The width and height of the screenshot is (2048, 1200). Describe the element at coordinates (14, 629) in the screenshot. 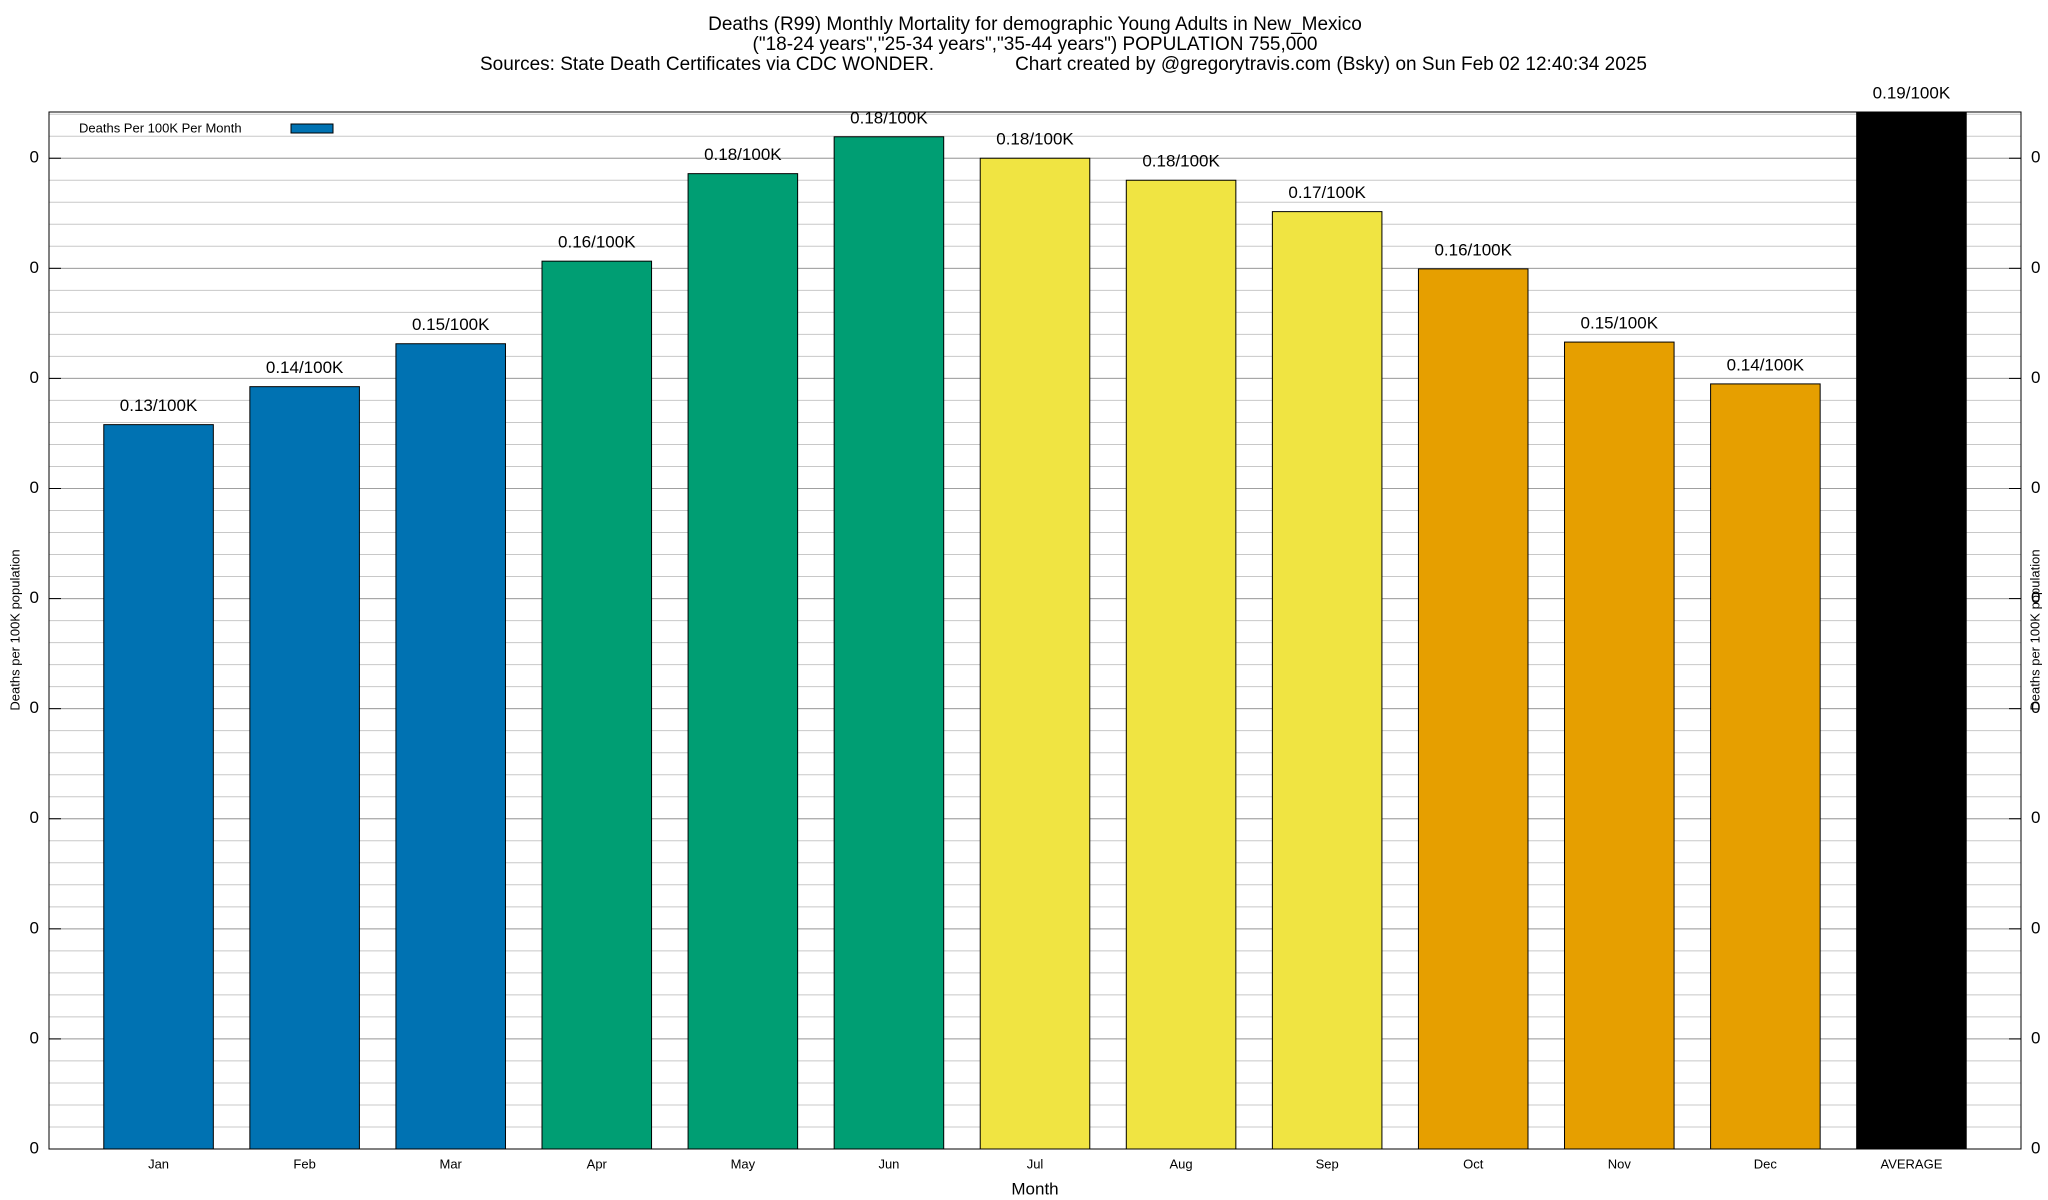

I see `y-axis-label: Deaths per 100K population` at that location.